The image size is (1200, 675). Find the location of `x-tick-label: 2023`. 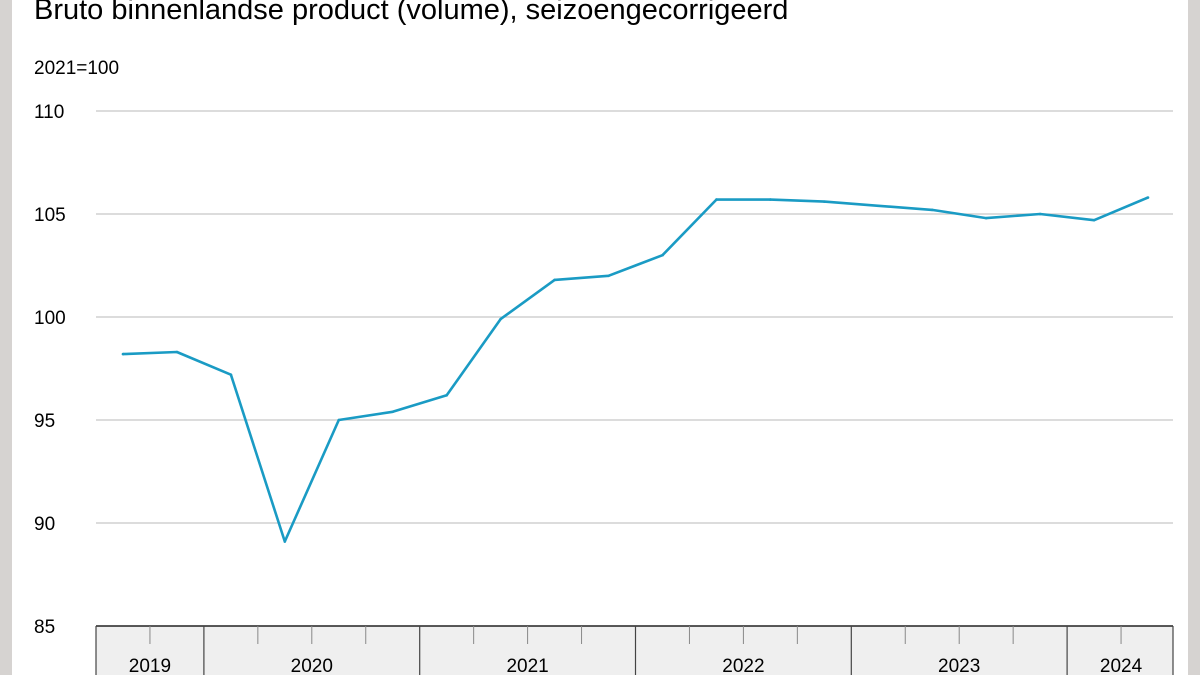

x-tick-label: 2023 is located at coordinates (959, 665).